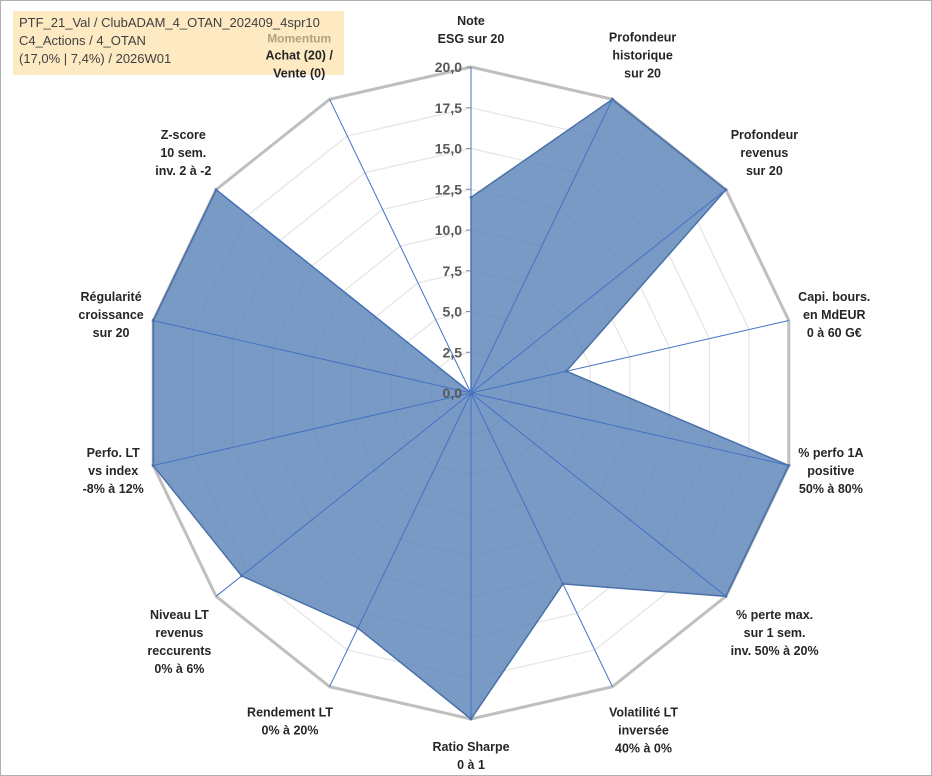  What do you see at coordinates (290, 721) in the screenshot?
I see `category-label: Rendement LT 0% à 20%` at bounding box center [290, 721].